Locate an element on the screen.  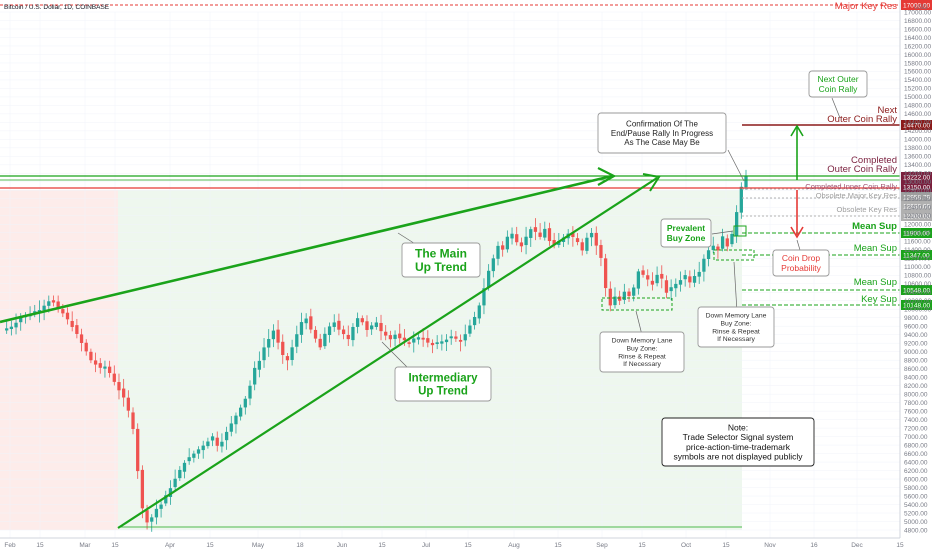
price-tick-label: 11600.00 is located at coordinates (917, 242).